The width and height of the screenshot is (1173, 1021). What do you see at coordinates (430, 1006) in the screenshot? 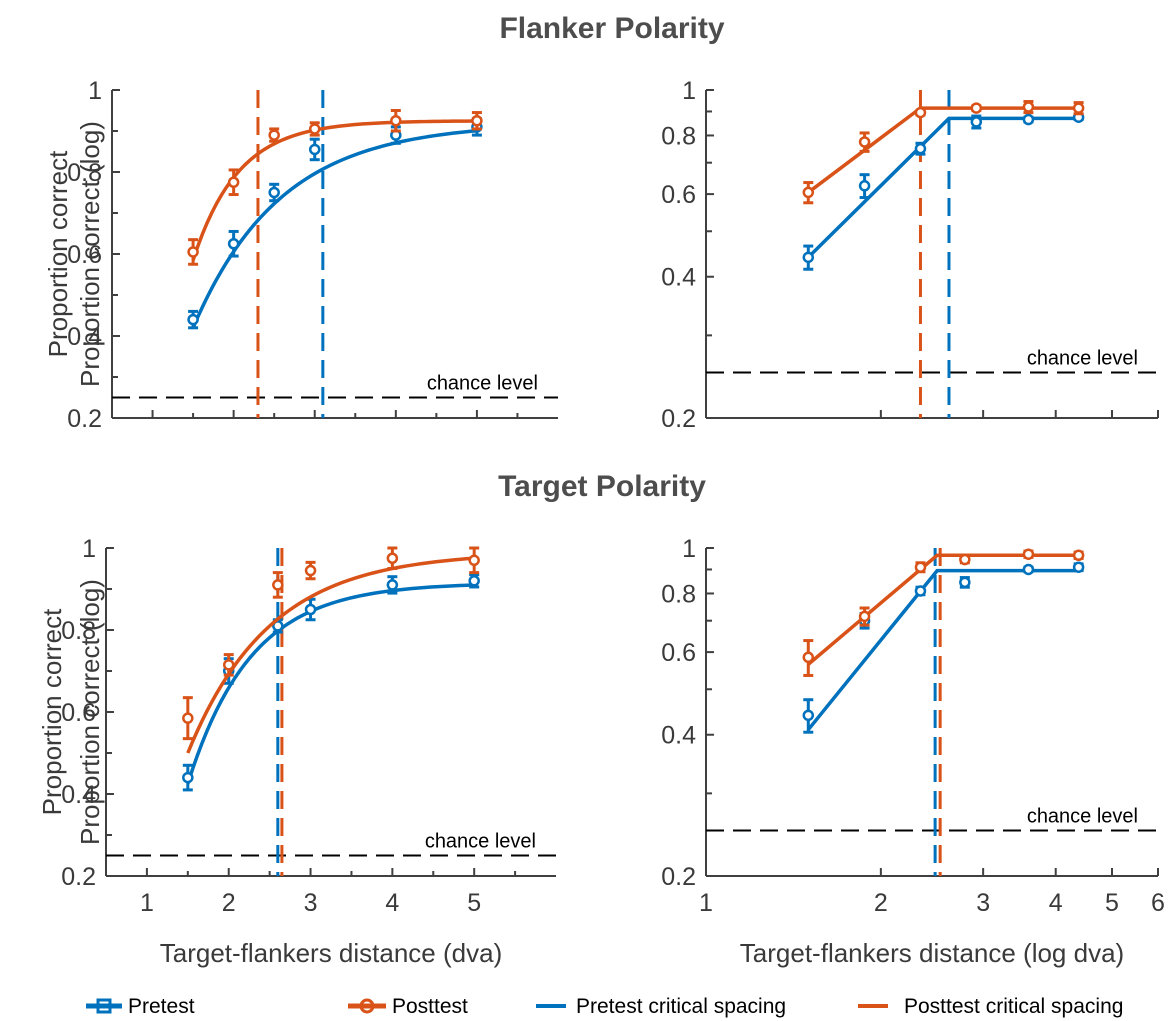
I see `legend-posttest-label: Posttest` at bounding box center [430, 1006].